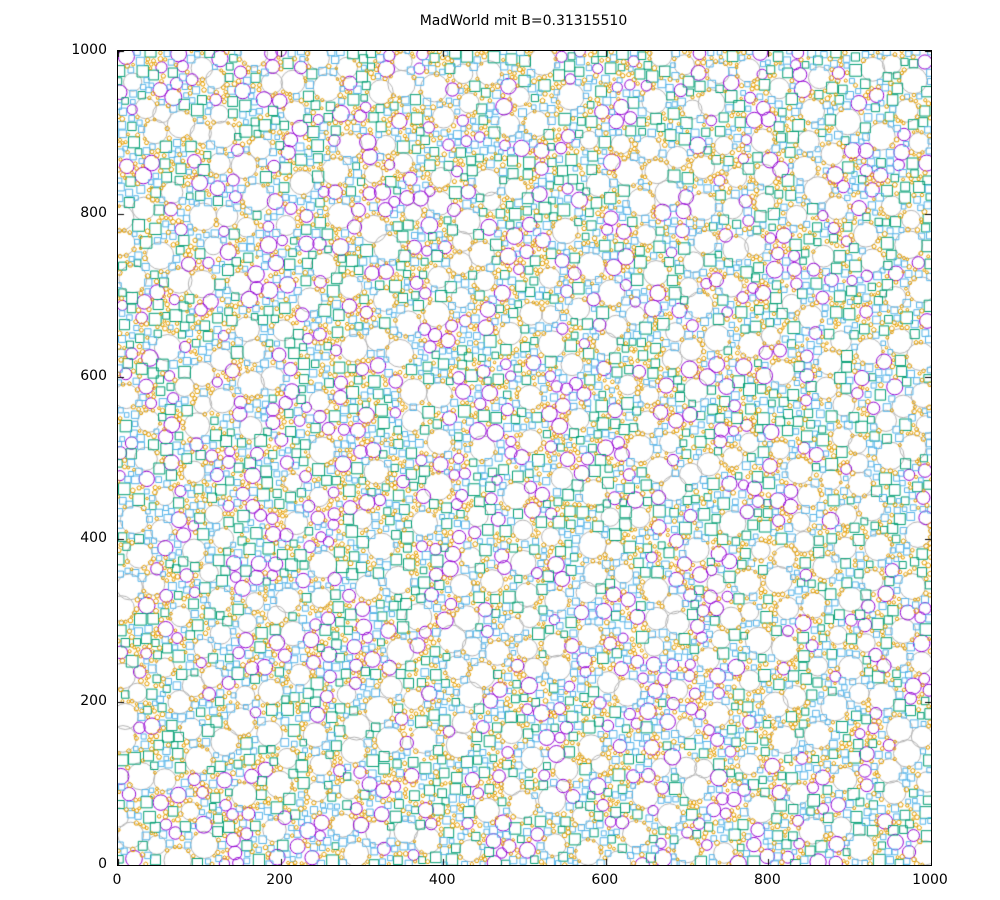 The height and width of the screenshot is (900, 1000). What do you see at coordinates (605, 880) in the screenshot?
I see `x-tick-label: 600` at bounding box center [605, 880].